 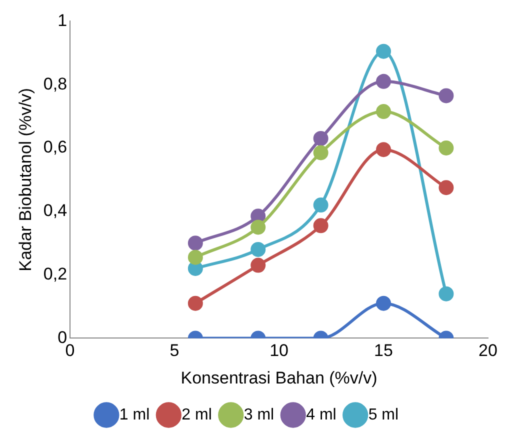 I want to click on y-axis-title: Kadar Biobutanol (%v/v), so click(x=25, y=180).